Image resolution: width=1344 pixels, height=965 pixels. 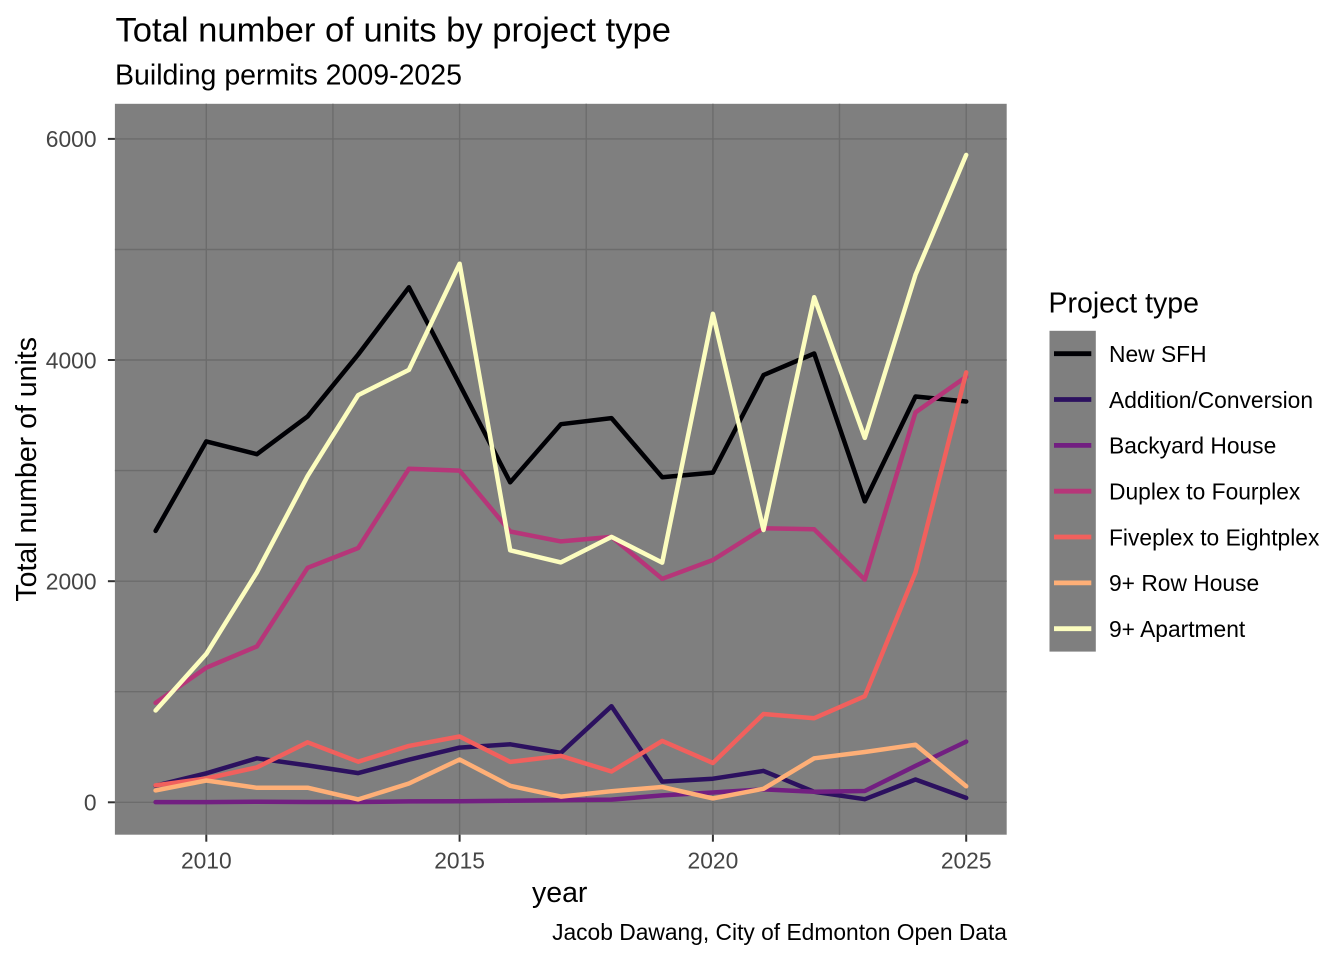 I want to click on svg-text: 2025, so click(x=966, y=861).